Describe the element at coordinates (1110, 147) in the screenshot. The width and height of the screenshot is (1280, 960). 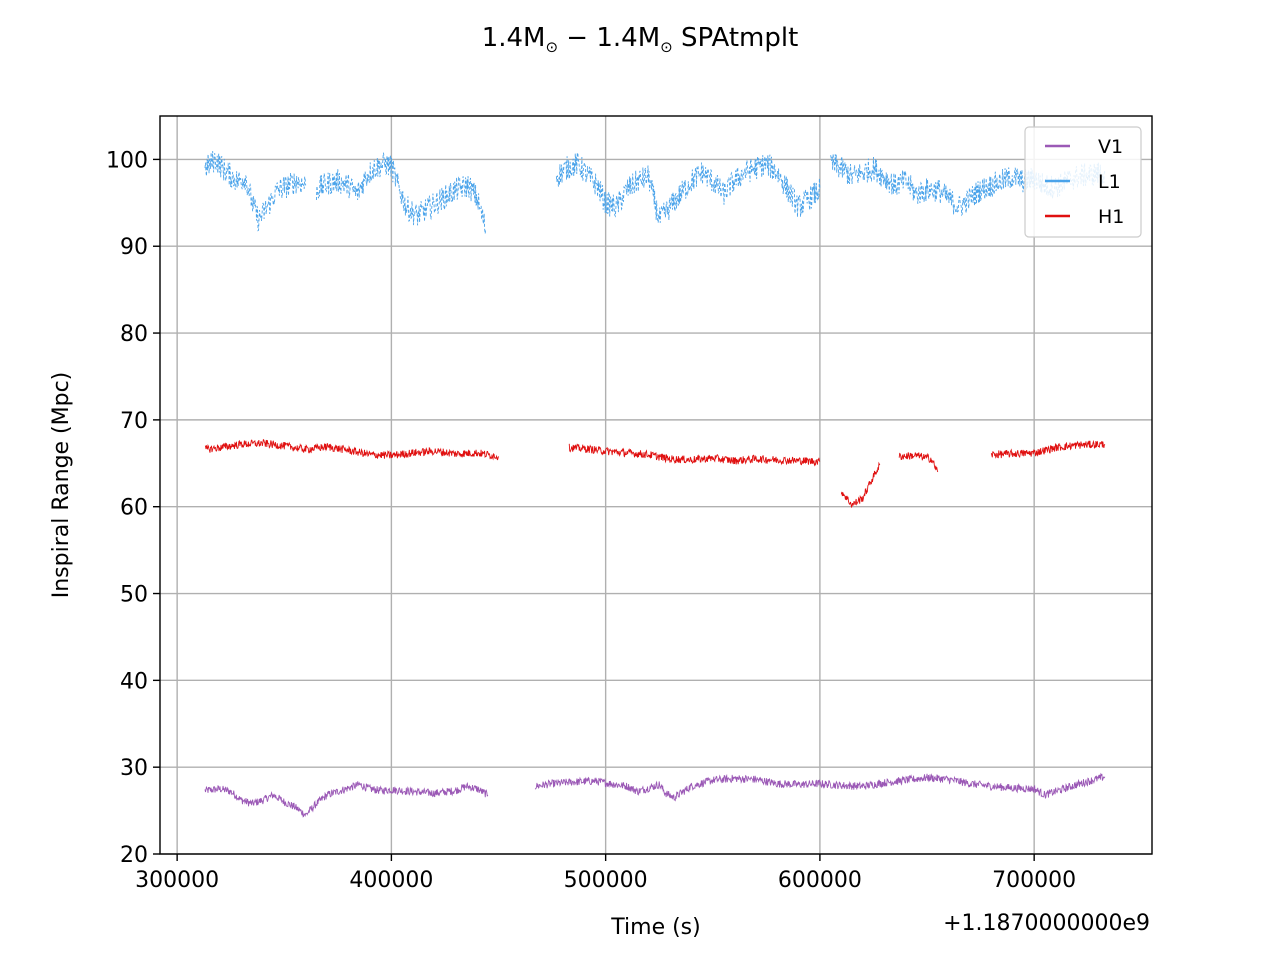
I see `legend-label: V1` at that location.